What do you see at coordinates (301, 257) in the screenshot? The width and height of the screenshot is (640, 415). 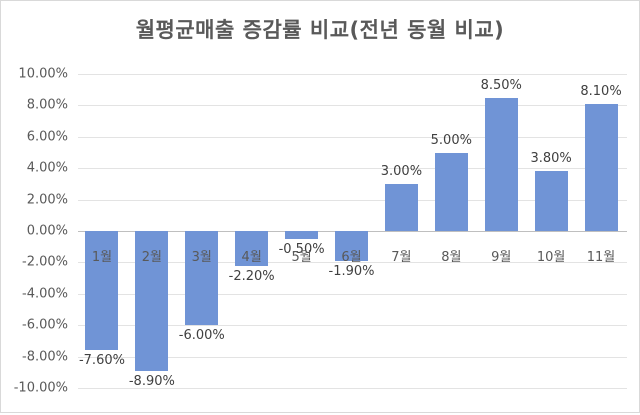 I see `category-label: 5월` at bounding box center [301, 257].